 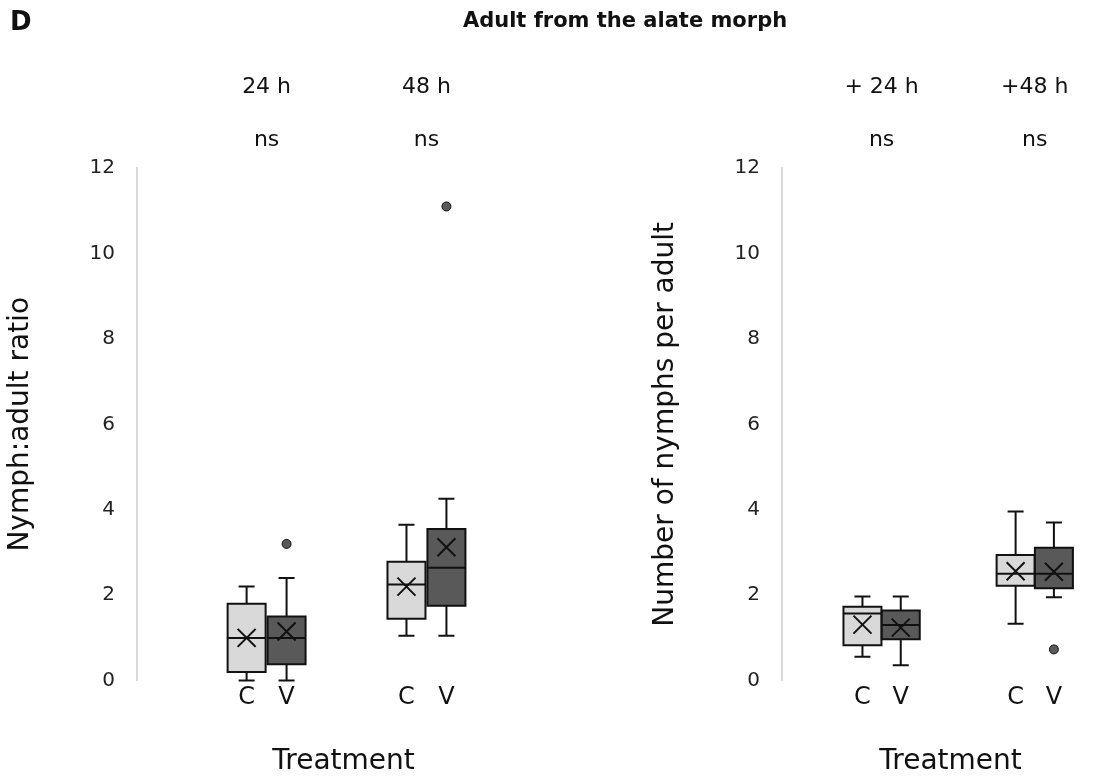 What do you see at coordinates (664, 424) in the screenshot?
I see `y-axis-title: Number of nymphs per adult` at bounding box center [664, 424].